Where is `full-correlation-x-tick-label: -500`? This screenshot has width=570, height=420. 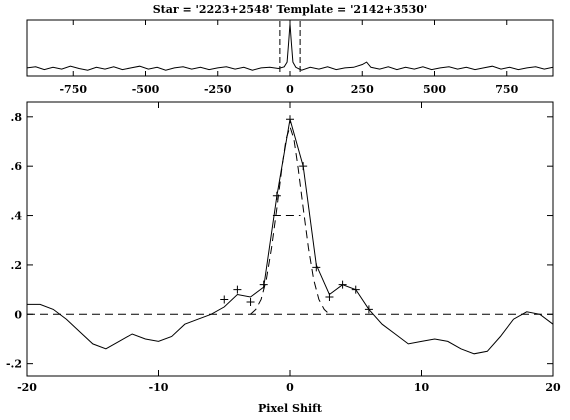
full-correlation-x-tick-label: -500 is located at coordinates (146, 89).